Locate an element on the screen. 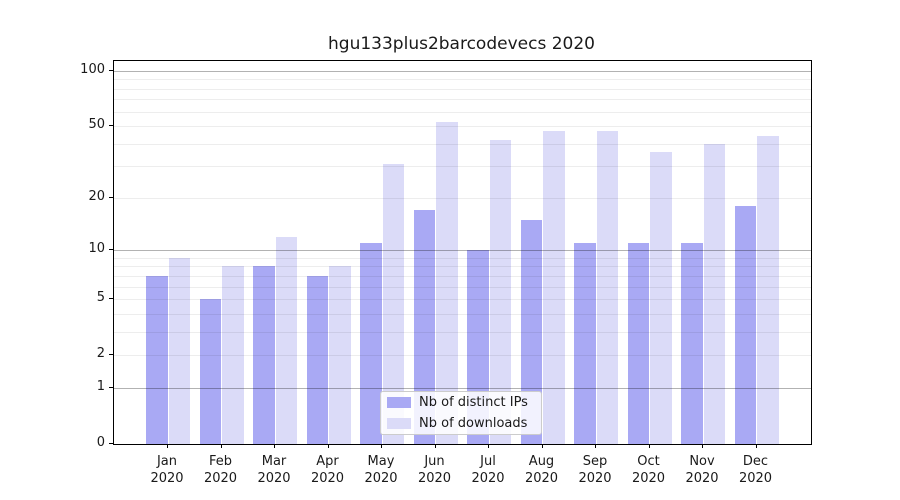  bar-distinct-ips-may is located at coordinates (371, 343).